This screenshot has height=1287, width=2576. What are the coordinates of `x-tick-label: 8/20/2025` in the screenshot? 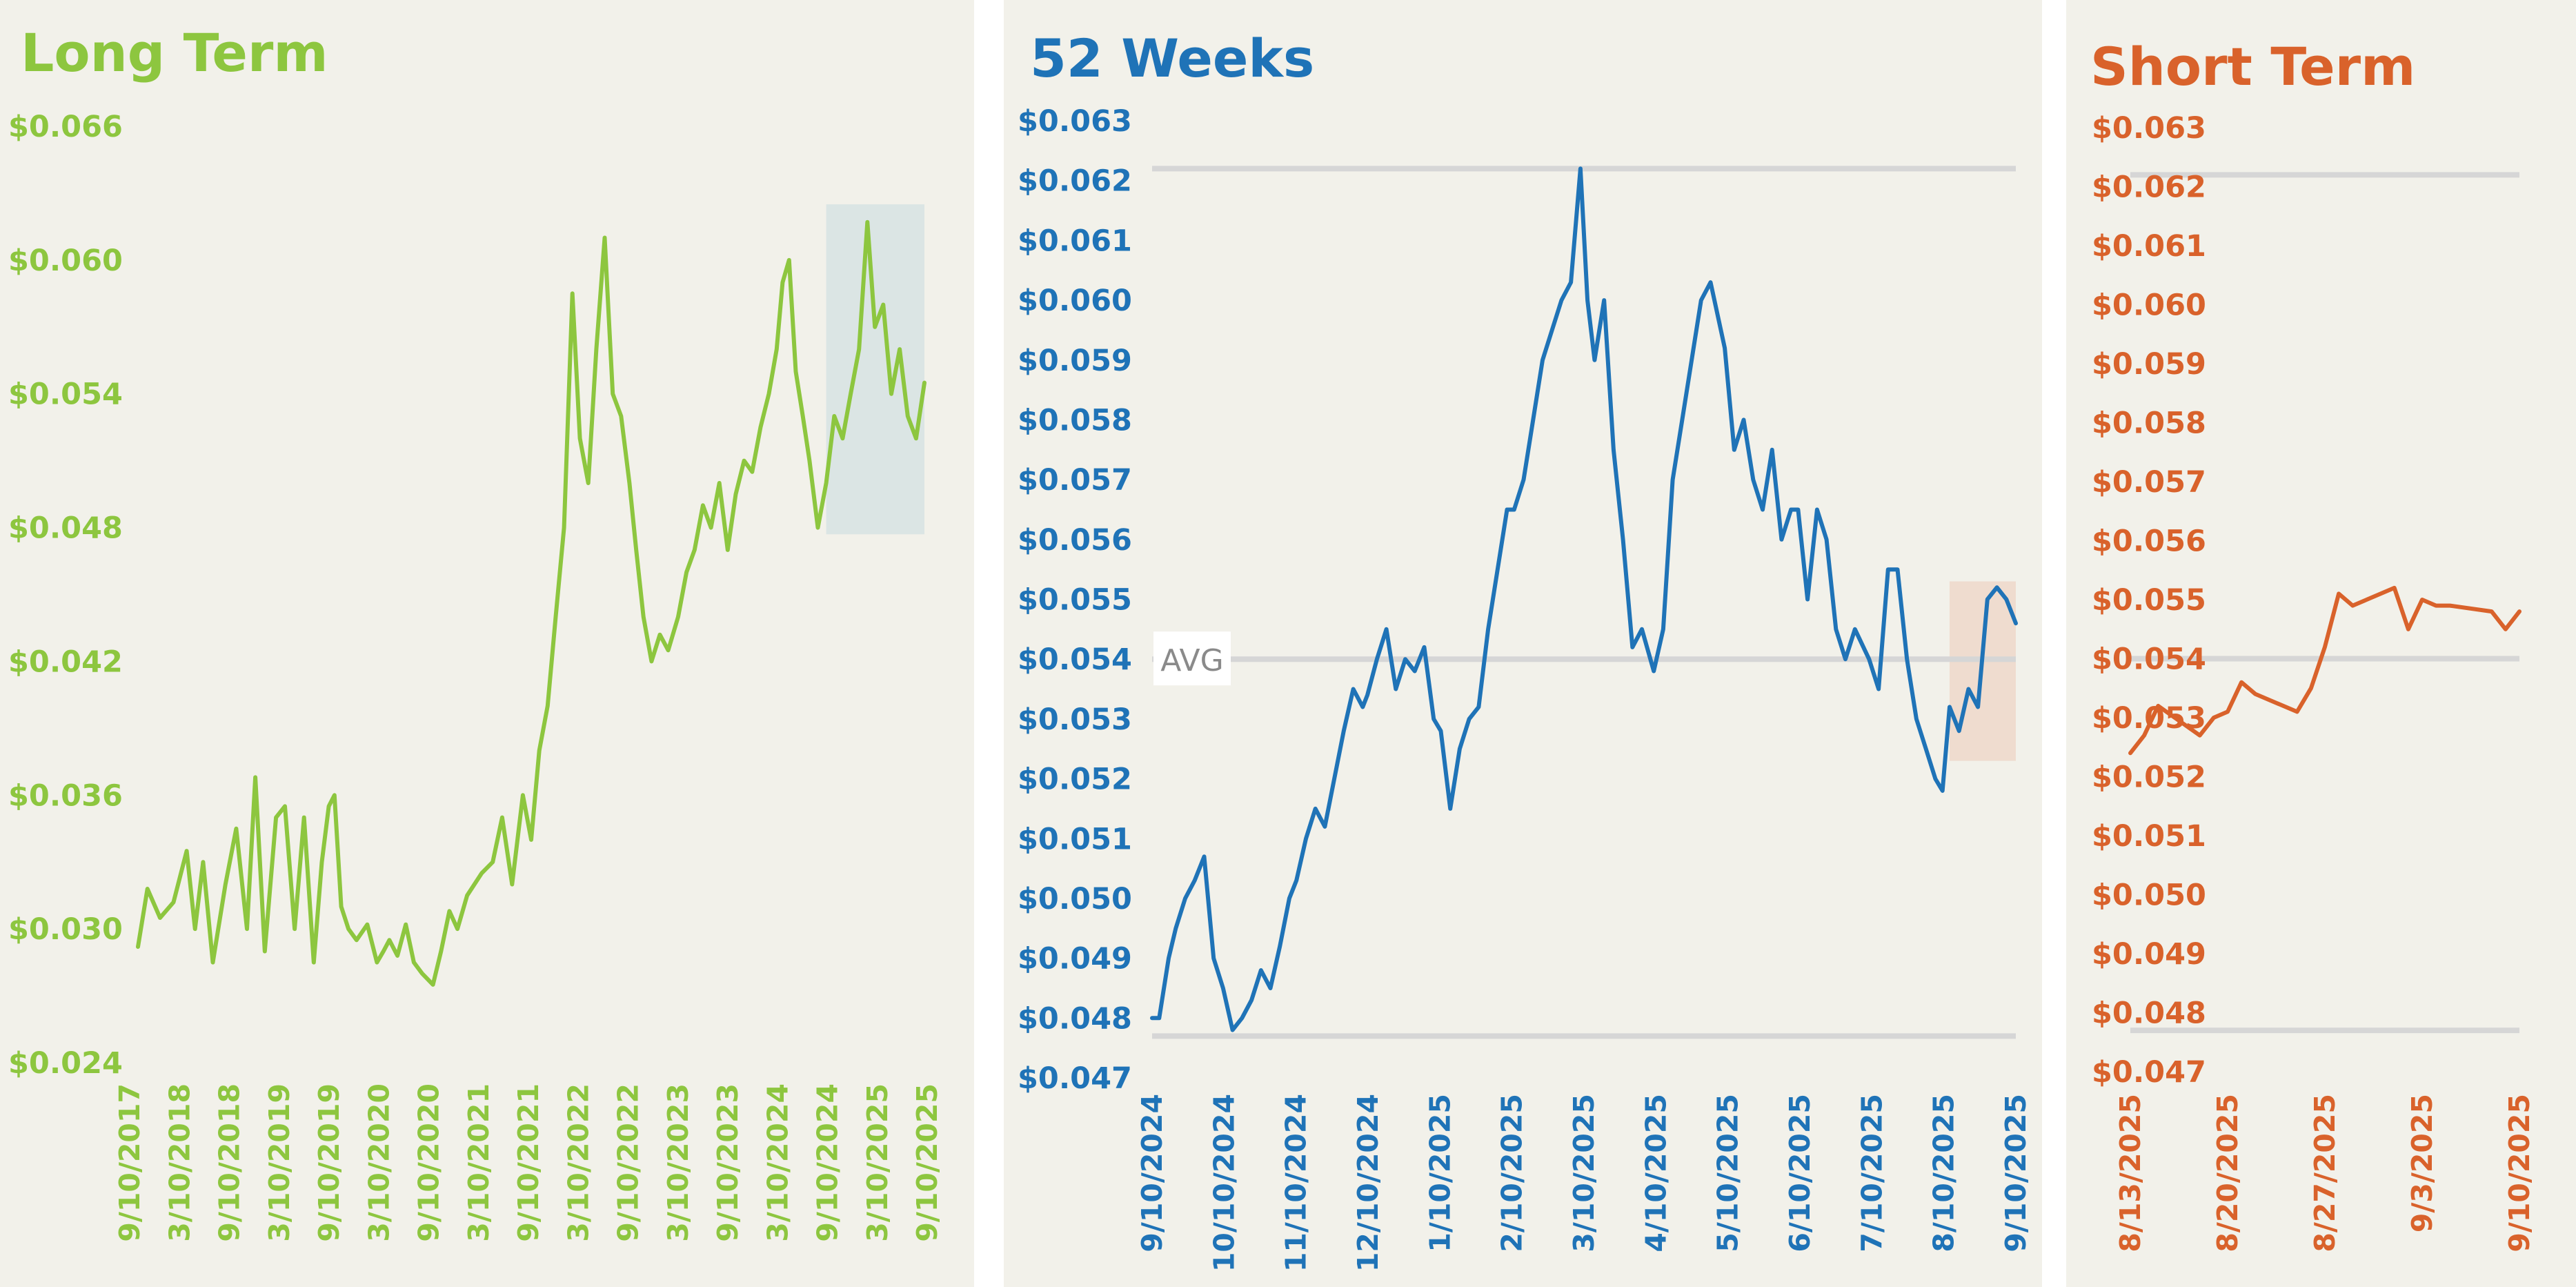 It's located at (2227, 1173).